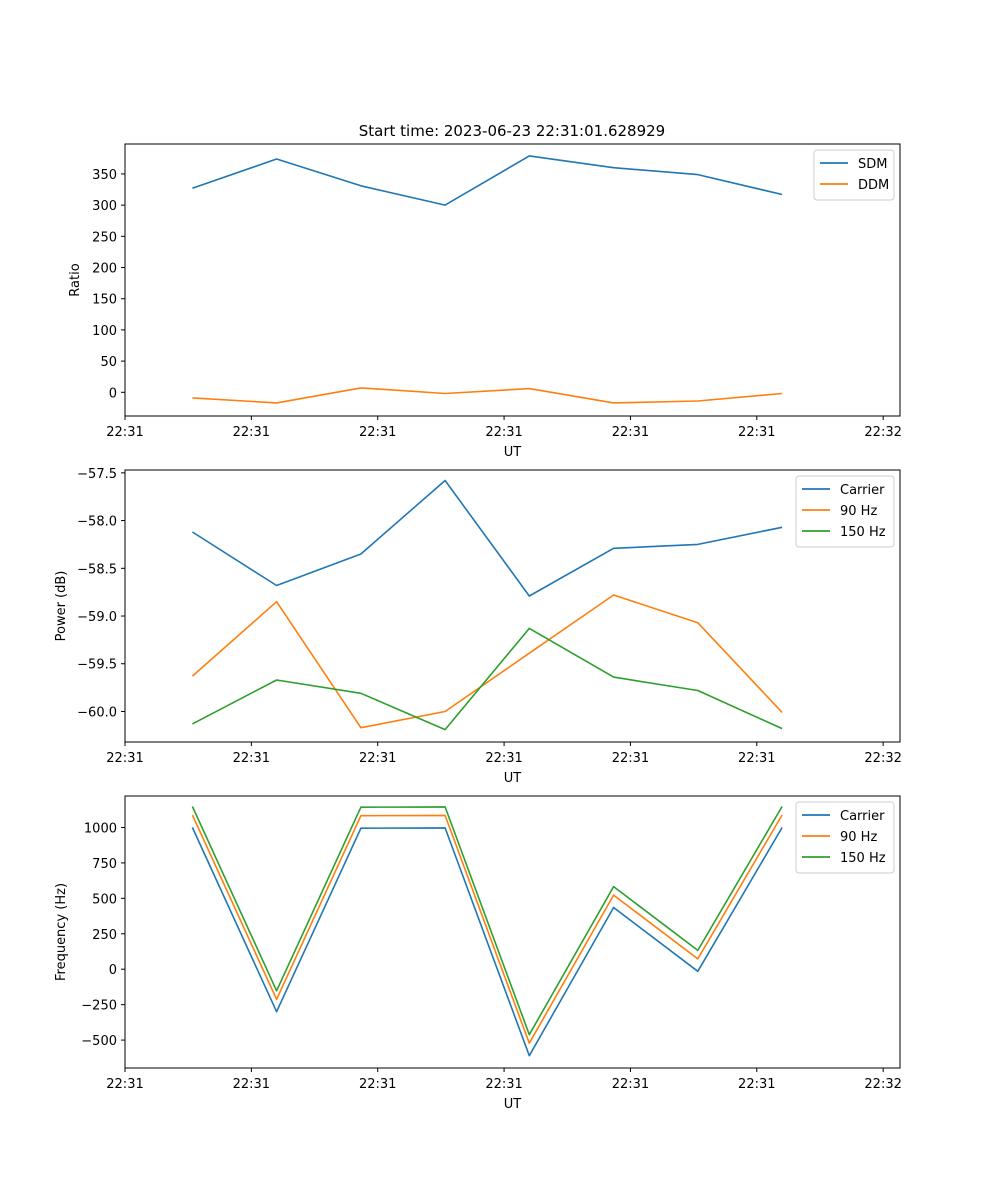 The height and width of the screenshot is (1200, 1000). I want to click on y-tick-label: −60.0, so click(97, 712).